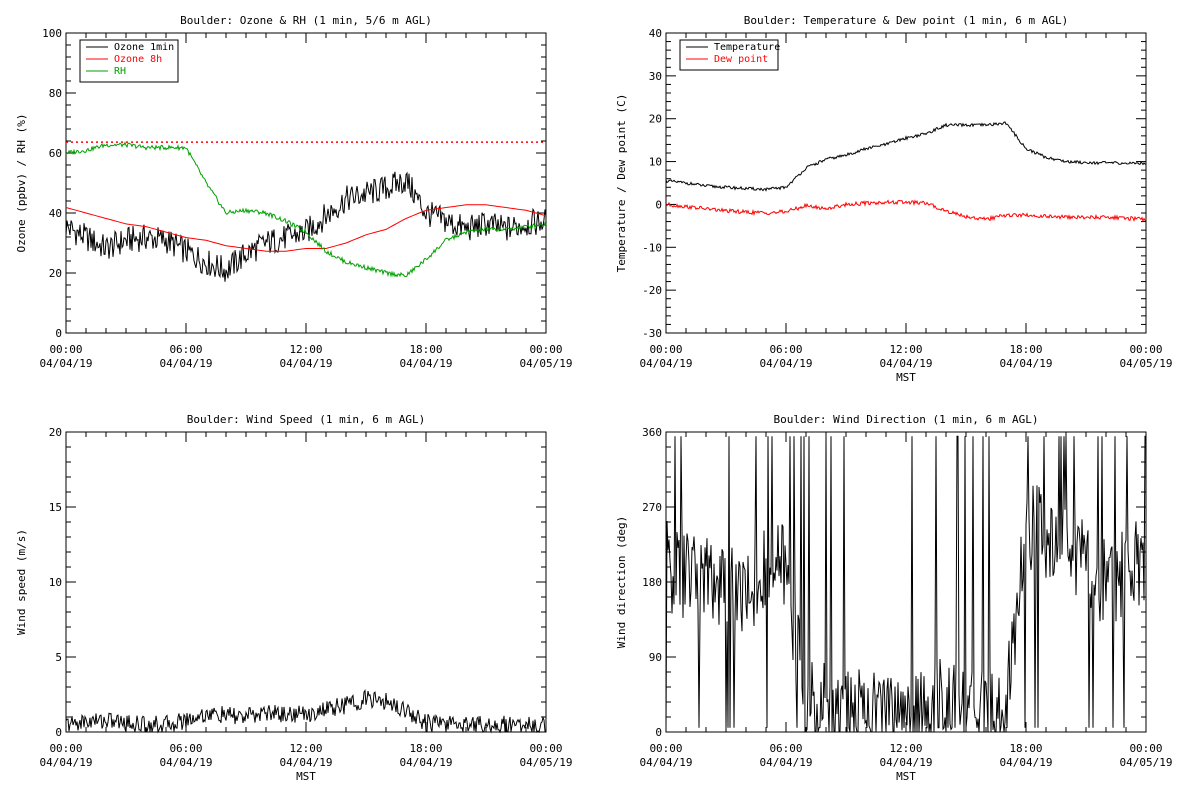  I want to click on y-tick-label: 15, so click(55, 507).